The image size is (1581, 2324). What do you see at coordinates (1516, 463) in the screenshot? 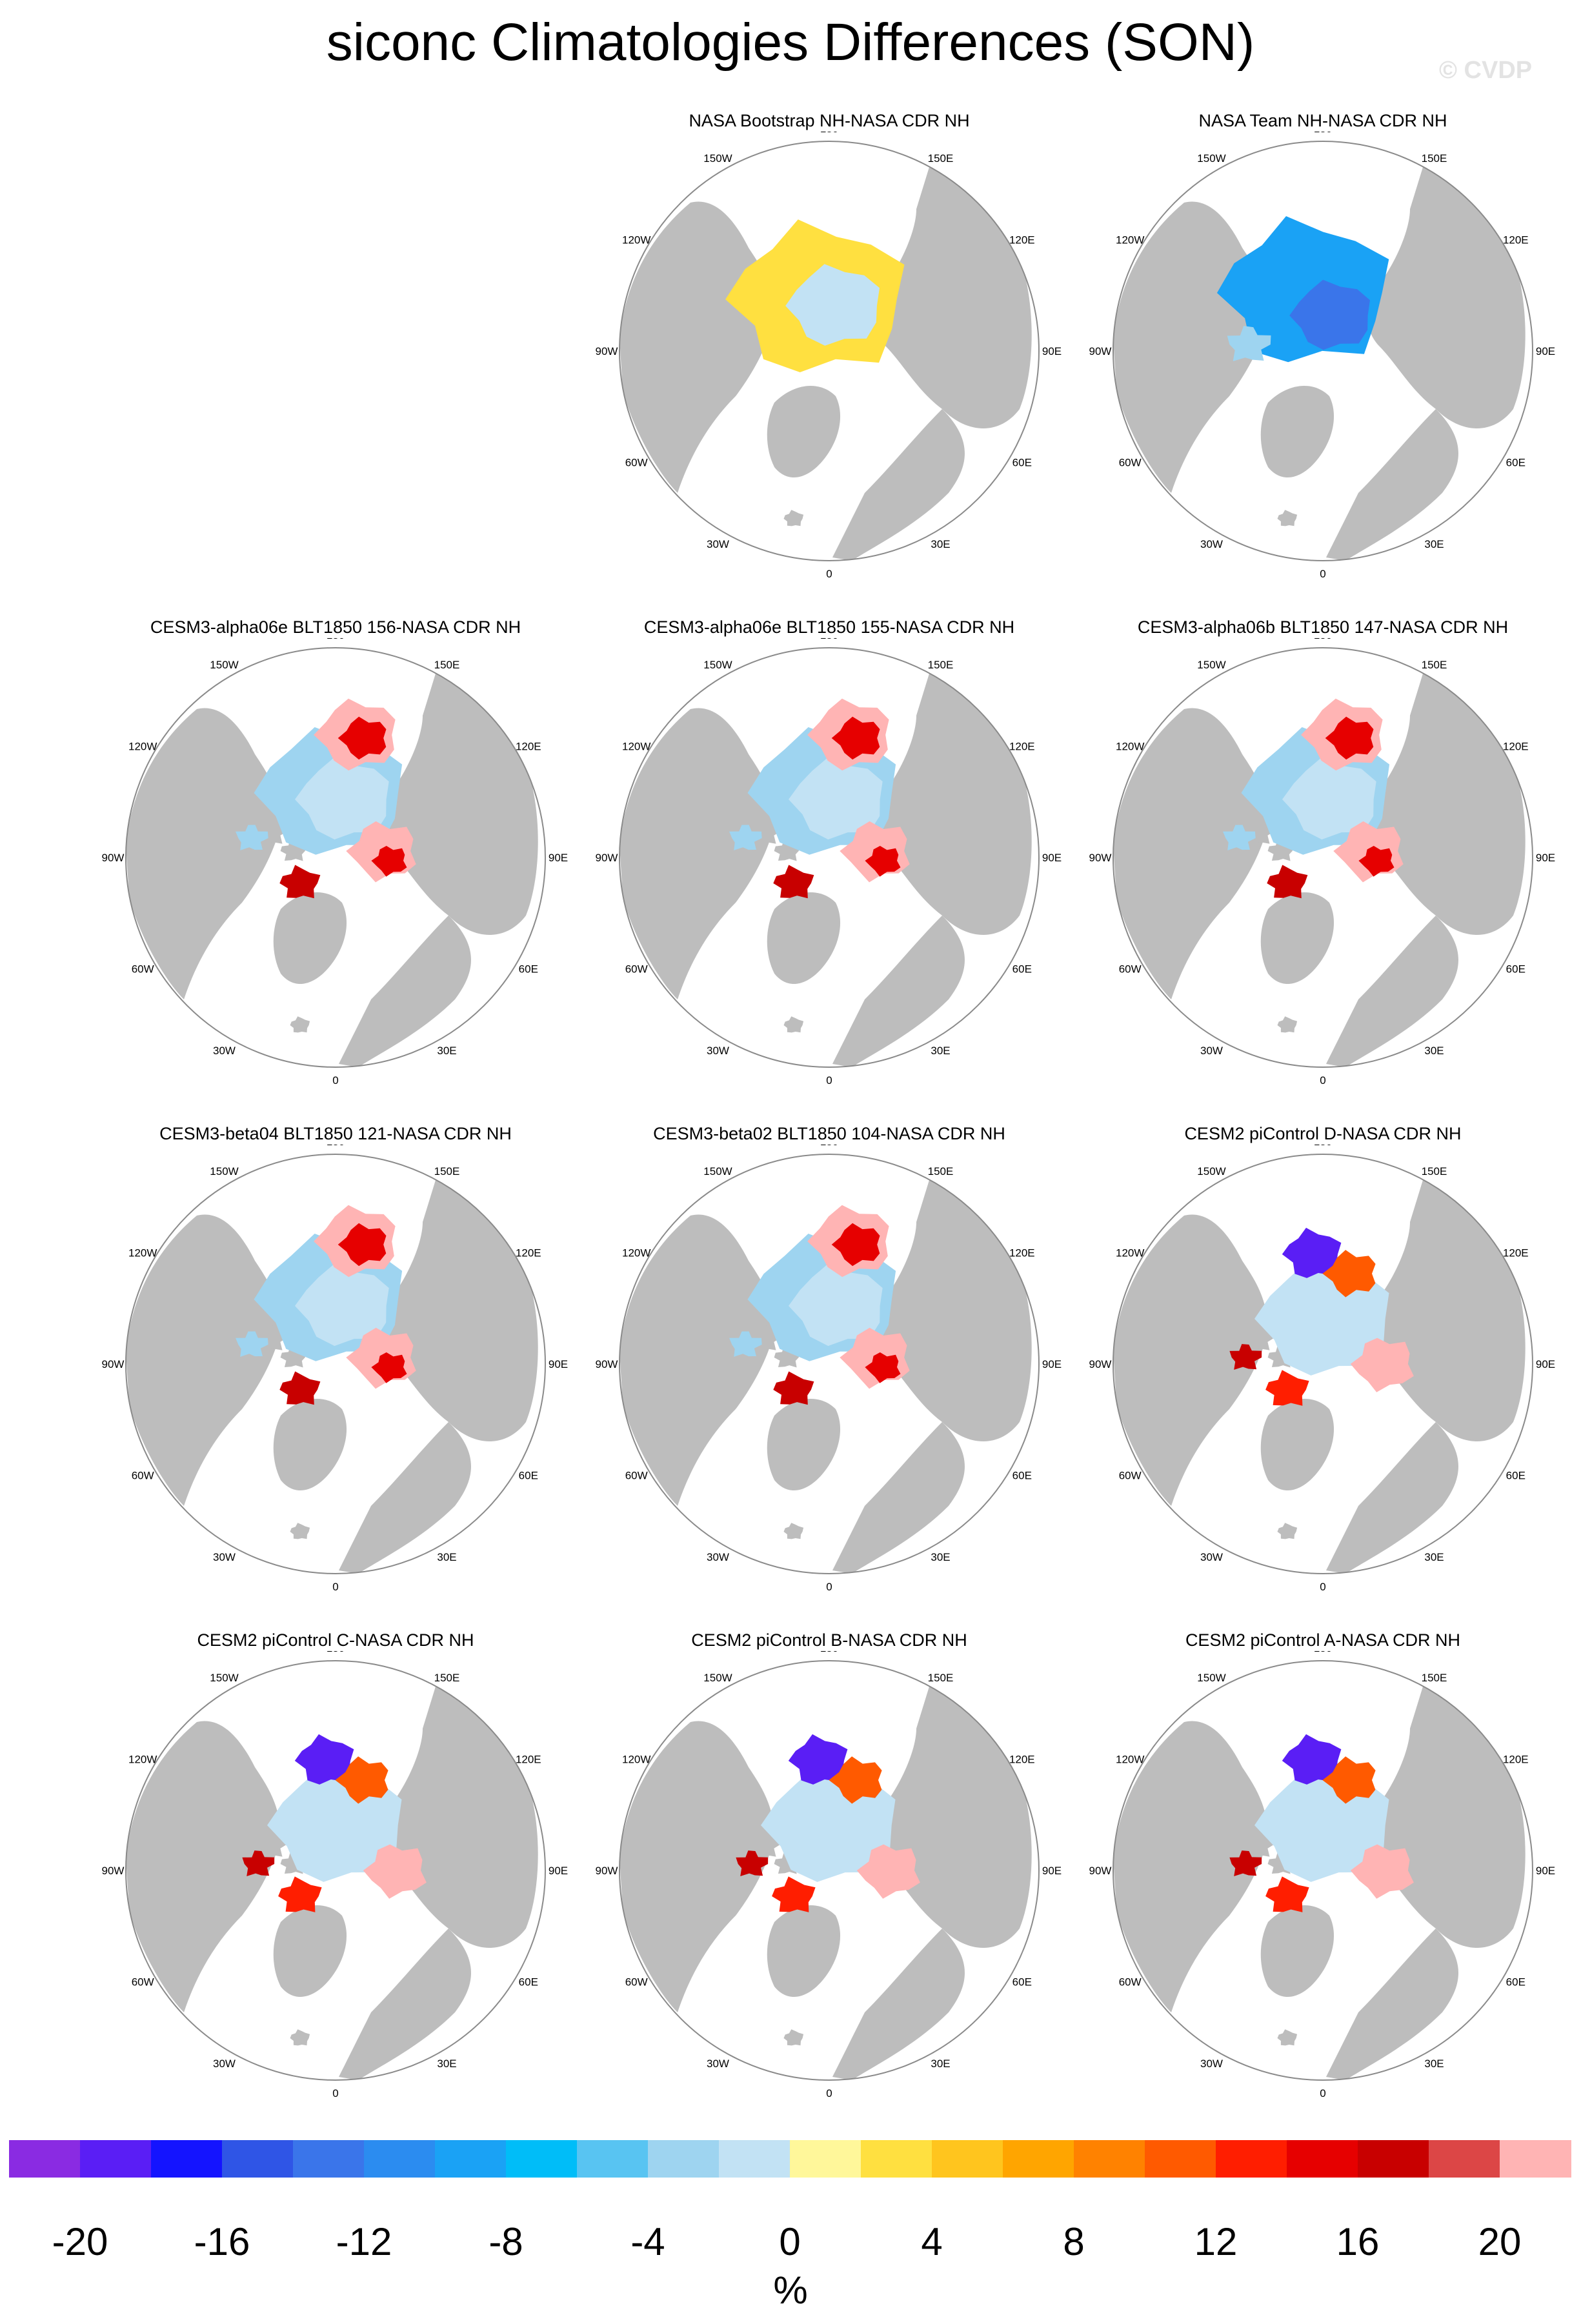
I see `longitude-label: 60E` at bounding box center [1516, 463].